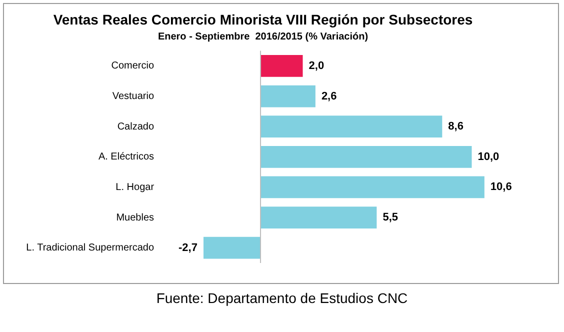 This screenshot has height=332, width=564. I want to click on y-tick-label: L. Tradicional Supermercado, so click(90, 248).